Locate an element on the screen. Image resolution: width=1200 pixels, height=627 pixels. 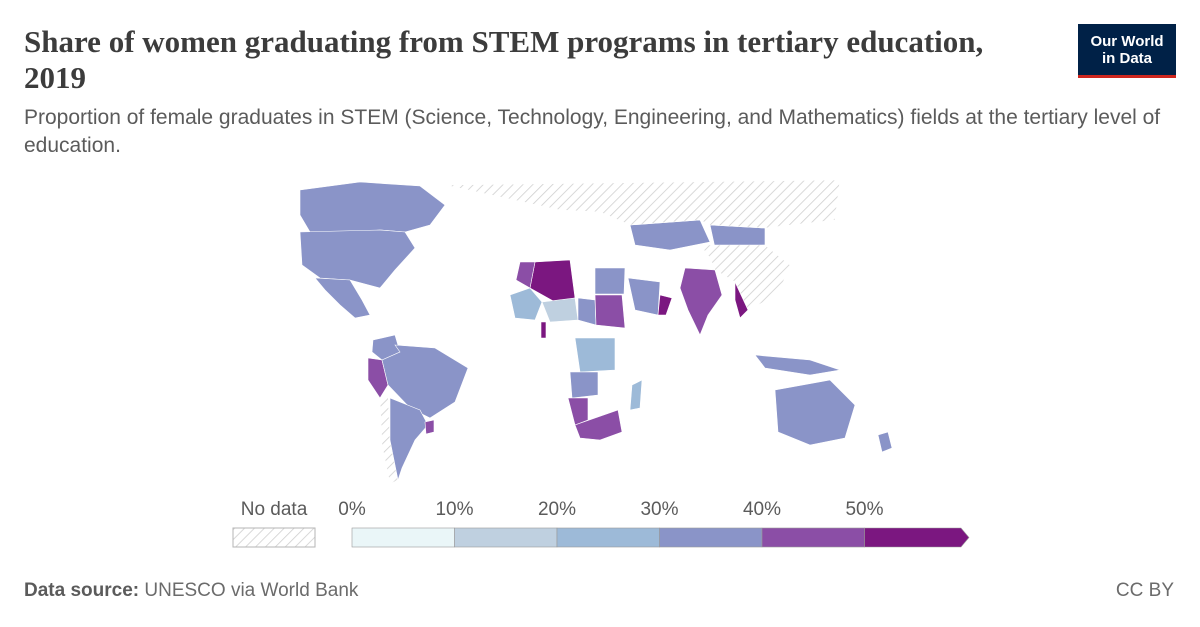
region-mexico is located at coordinates (342, 298).